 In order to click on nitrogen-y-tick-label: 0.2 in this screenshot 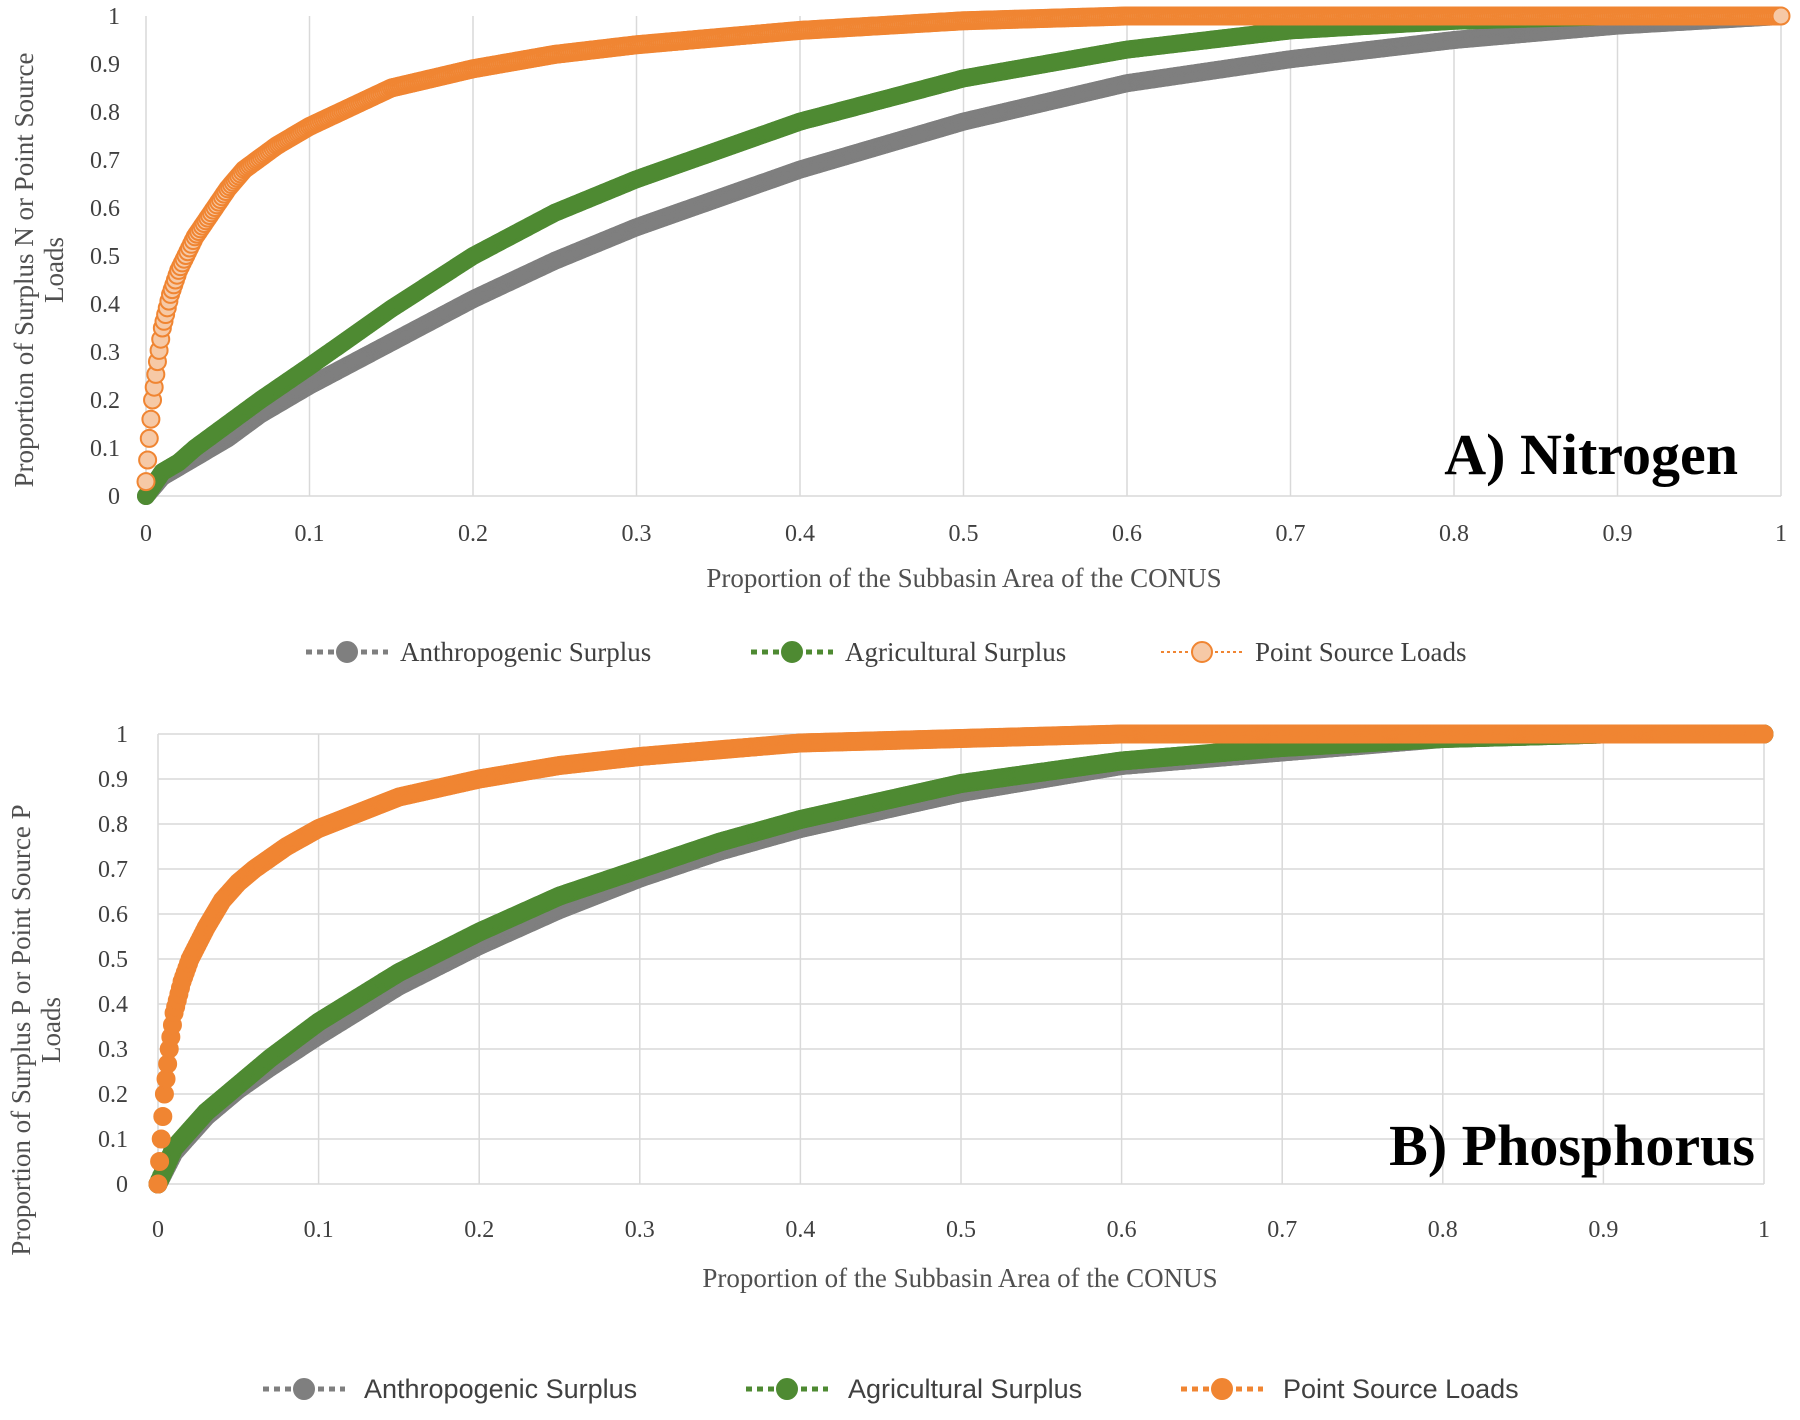, I will do `click(105, 401)`.